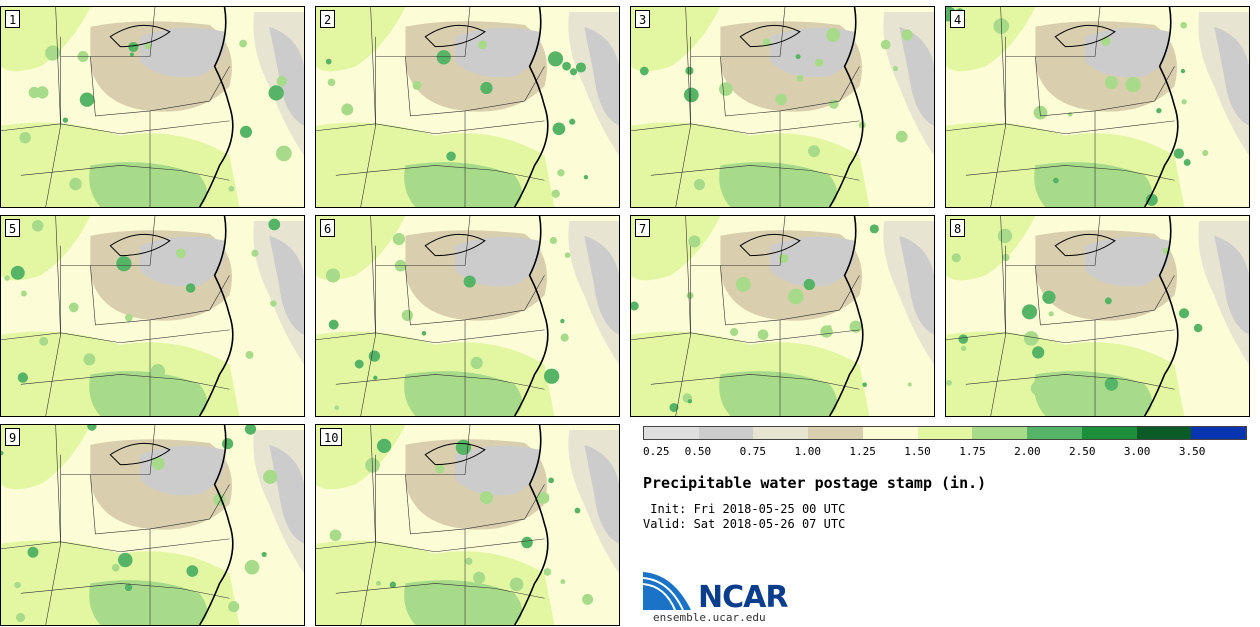  Describe the element at coordinates (13, 228) in the screenshot. I see `stamp-number: 5` at that location.